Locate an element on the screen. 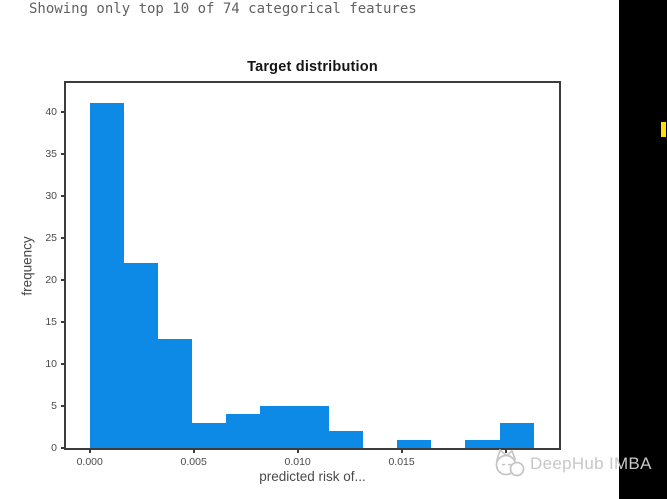 The width and height of the screenshot is (667, 499). y-axis-tick-label: 10 is located at coordinates (51, 363).